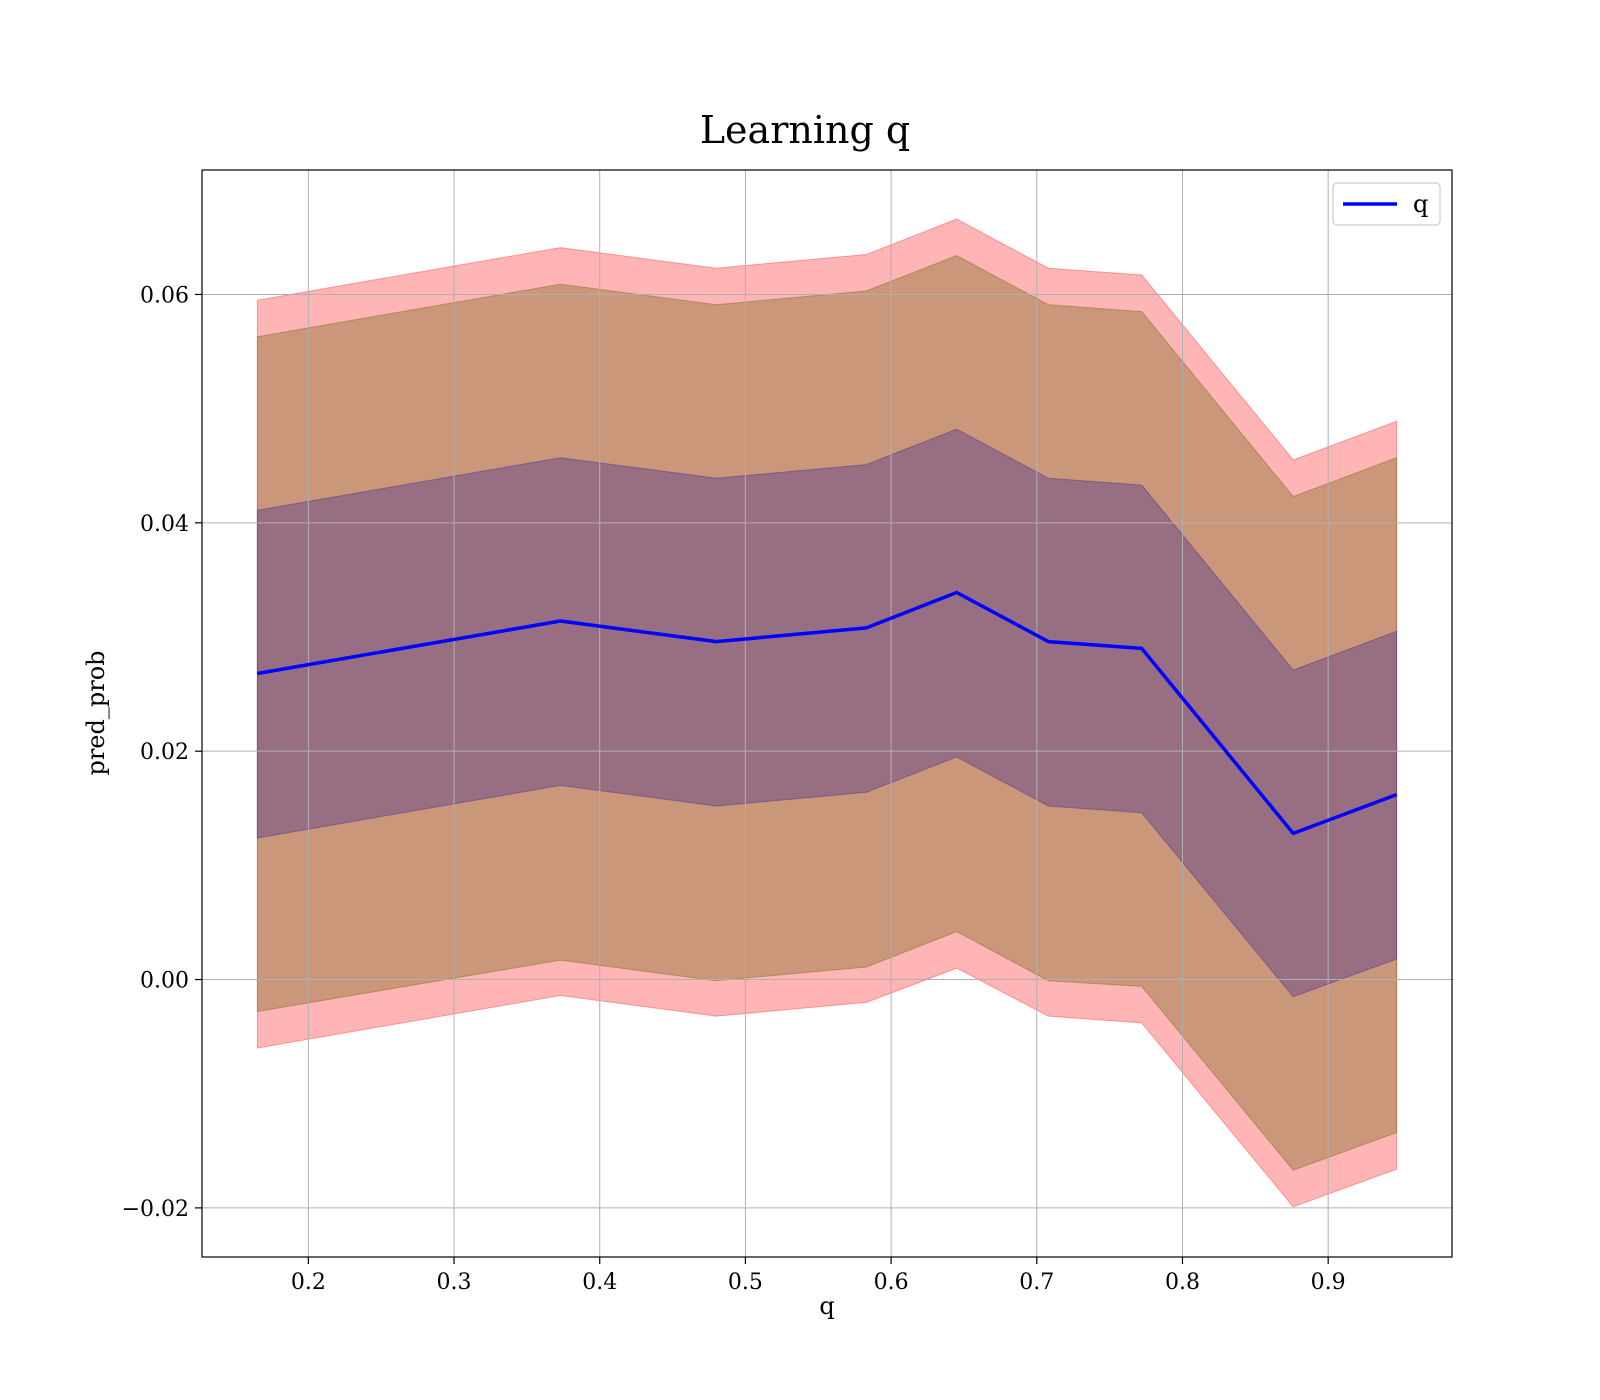 The image size is (1600, 1400). Describe the element at coordinates (96, 712) in the screenshot. I see `y-axis-label: pred_prob` at that location.